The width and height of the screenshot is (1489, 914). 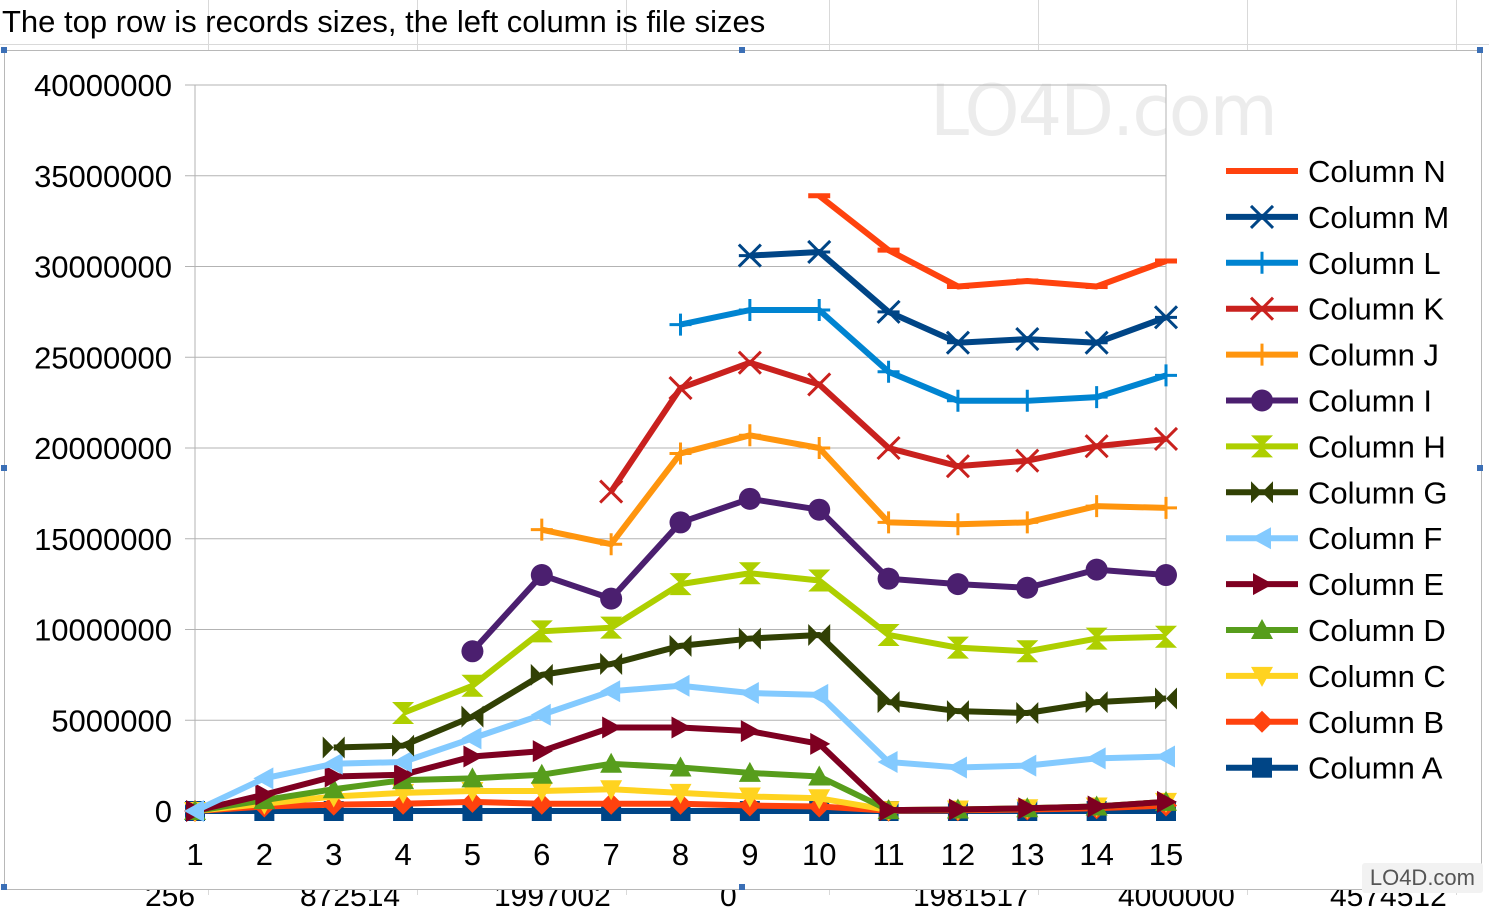 What do you see at coordinates (1377, 171) in the screenshot?
I see `legend-label: Column N` at bounding box center [1377, 171].